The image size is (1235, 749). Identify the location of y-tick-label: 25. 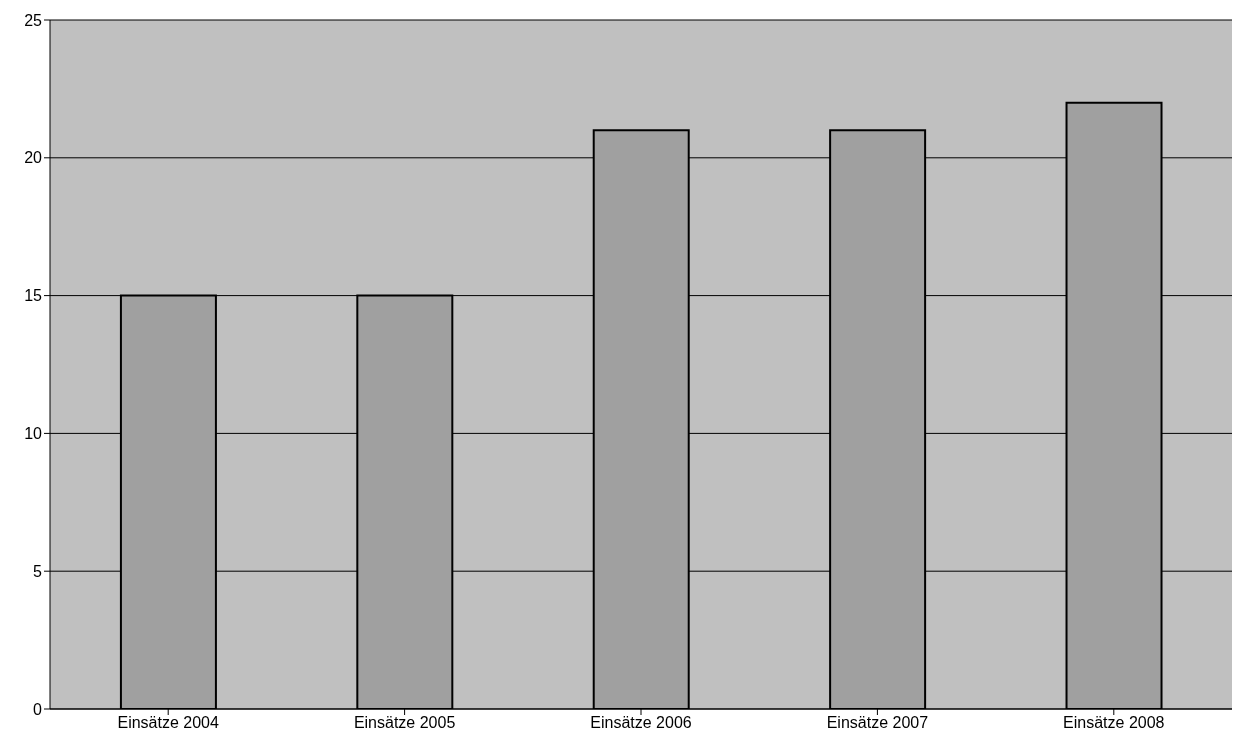
(33, 20).